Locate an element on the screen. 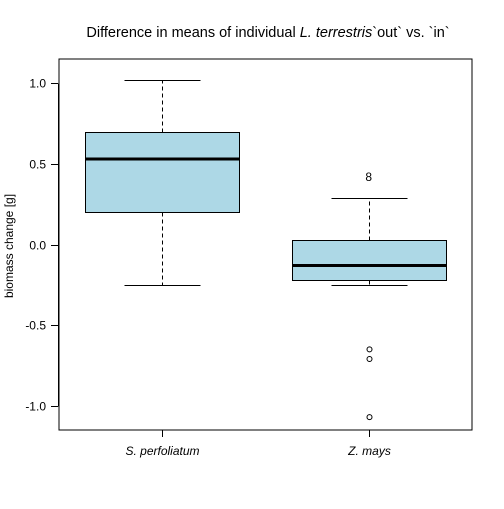  x-tick-label-0: S. perfoliatum is located at coordinates (162, 451).